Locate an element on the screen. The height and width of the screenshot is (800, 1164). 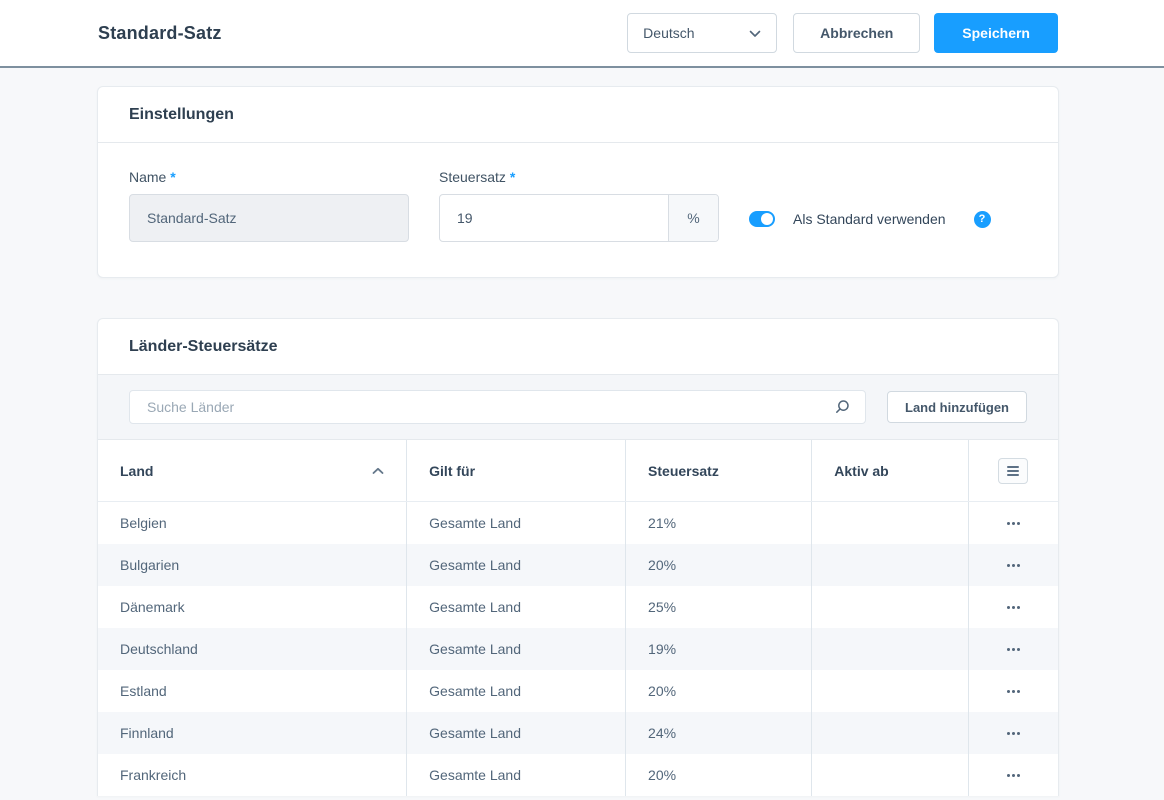
tax-rate-field-group: Steuersatz * % is located at coordinates (579, 205).